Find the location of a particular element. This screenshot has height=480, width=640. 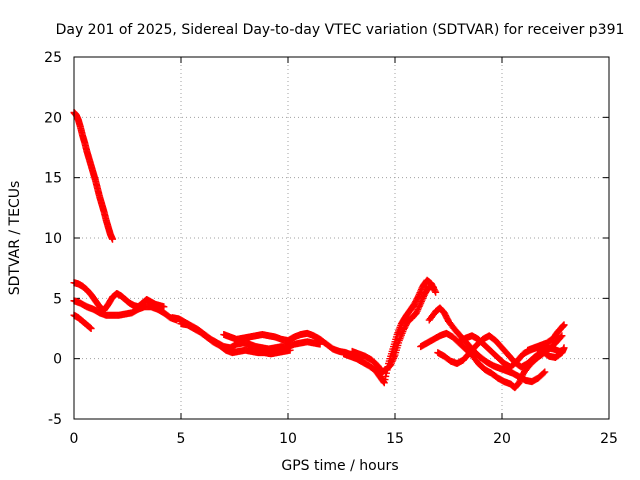

x-tick-label: 0 is located at coordinates (74, 439).